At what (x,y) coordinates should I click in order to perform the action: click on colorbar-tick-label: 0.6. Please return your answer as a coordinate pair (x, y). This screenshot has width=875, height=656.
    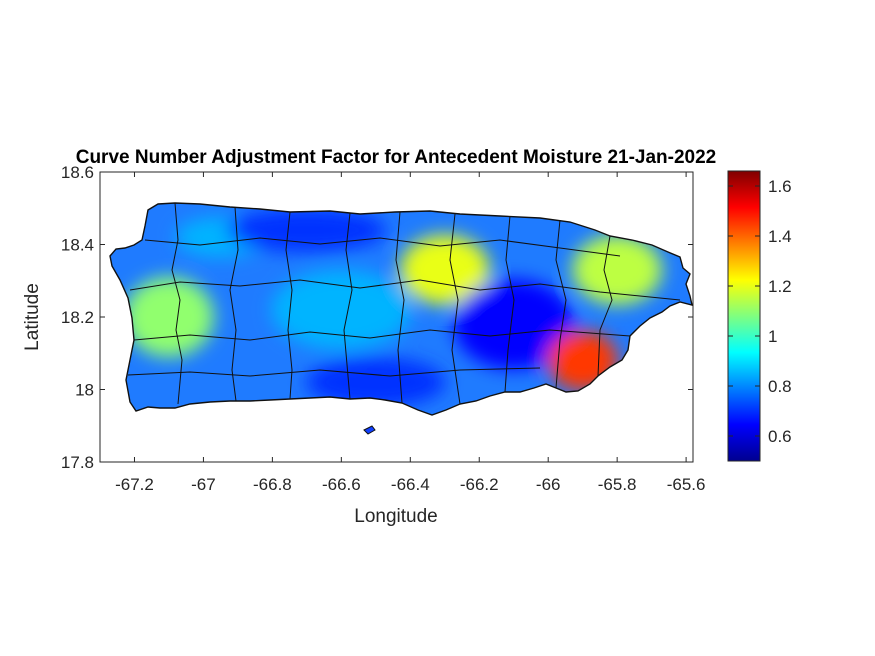
    Looking at the image, I should click on (780, 436).